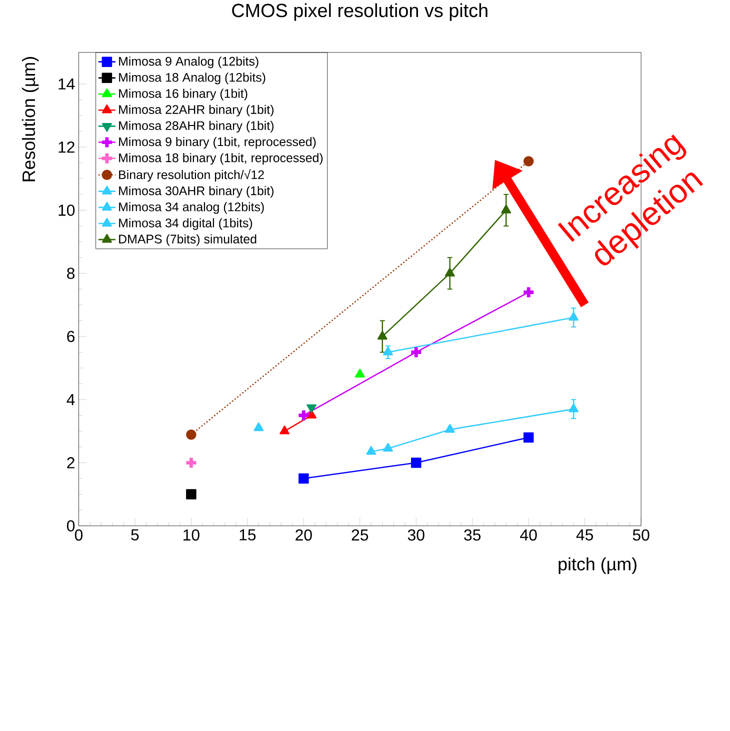  I want to click on x-tick-label: 30, so click(416, 535).